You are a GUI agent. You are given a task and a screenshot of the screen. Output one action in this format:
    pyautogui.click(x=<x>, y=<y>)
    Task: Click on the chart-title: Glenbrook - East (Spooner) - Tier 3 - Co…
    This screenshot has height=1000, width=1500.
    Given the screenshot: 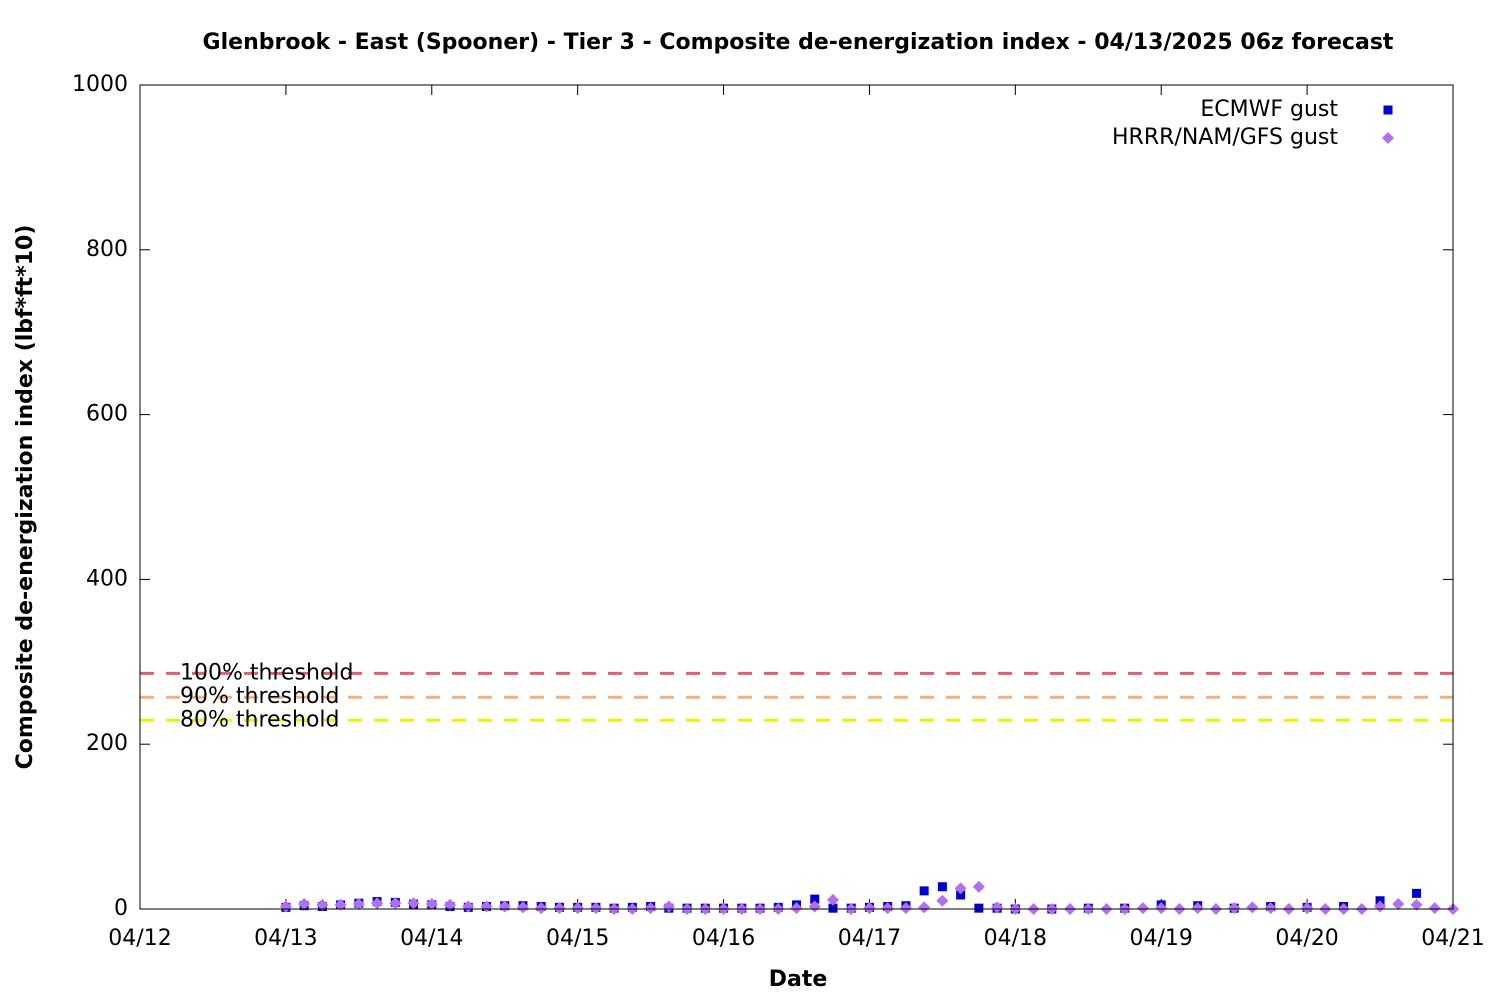 What is the action you would take?
    pyautogui.click(x=798, y=42)
    